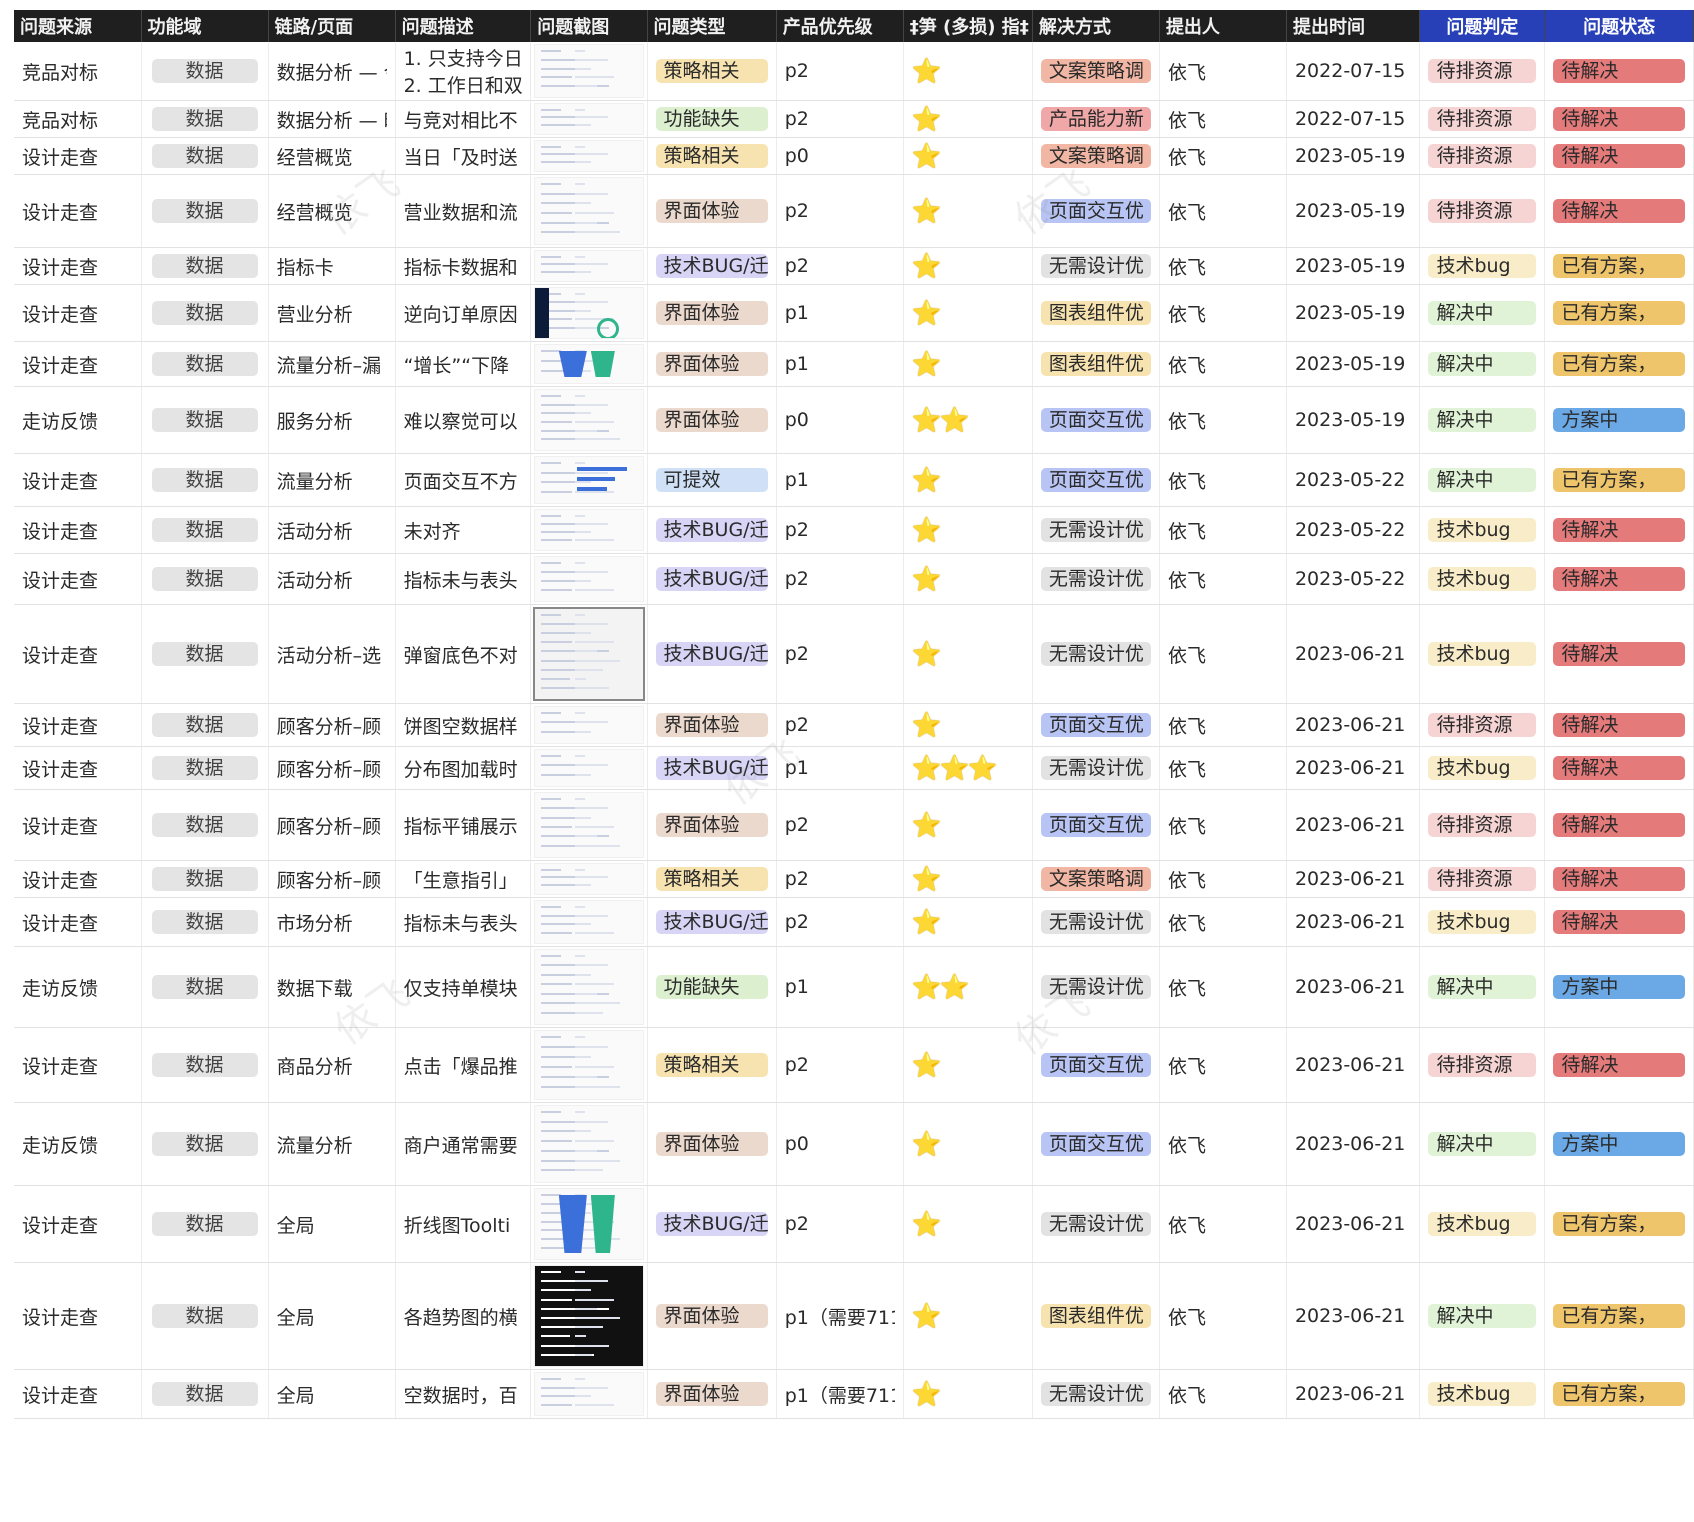 The height and width of the screenshot is (1522, 1694). Describe the element at coordinates (463, 156) in the screenshot. I see `cell-description: 当日「及时送` at that location.